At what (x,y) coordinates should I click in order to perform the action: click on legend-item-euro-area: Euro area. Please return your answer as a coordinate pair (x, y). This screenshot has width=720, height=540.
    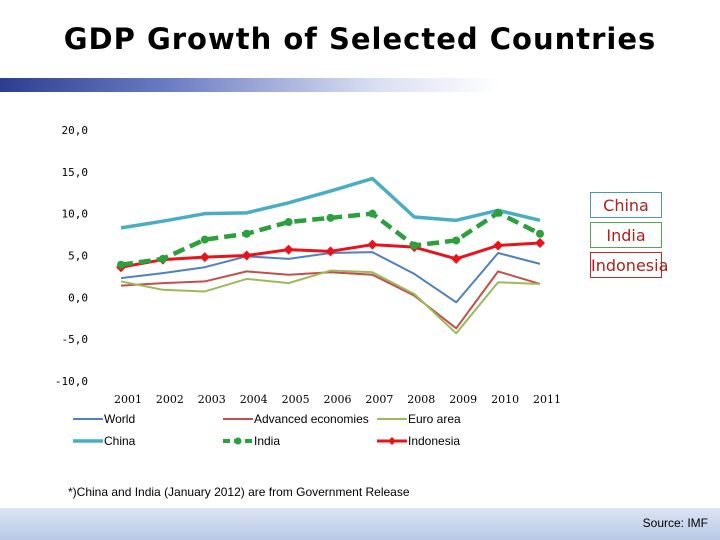
    Looking at the image, I should click on (419, 419).